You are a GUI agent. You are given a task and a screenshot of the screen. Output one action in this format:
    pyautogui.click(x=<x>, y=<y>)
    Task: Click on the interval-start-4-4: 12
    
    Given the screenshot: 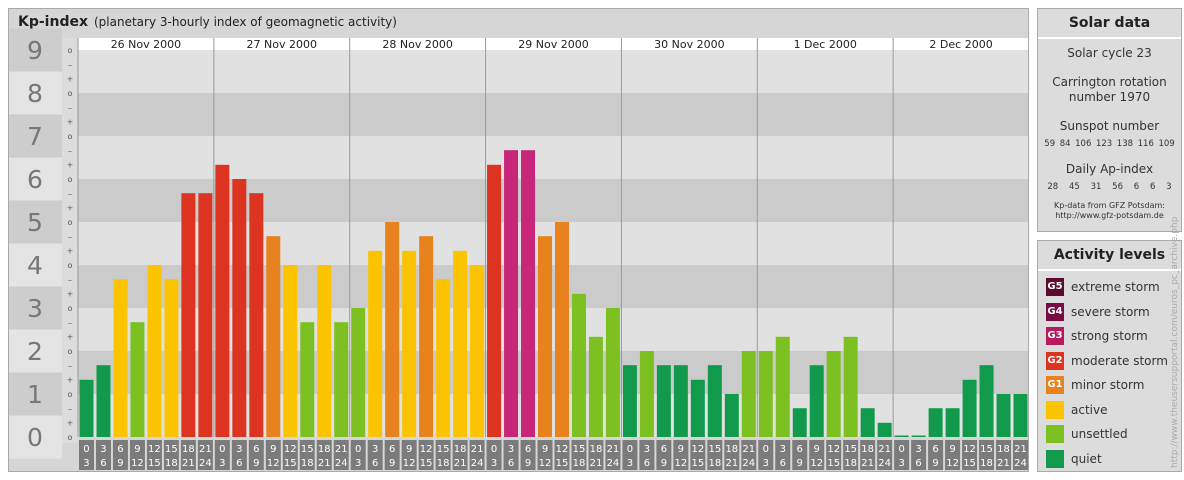 What is the action you would take?
    pyautogui.click(x=697, y=449)
    